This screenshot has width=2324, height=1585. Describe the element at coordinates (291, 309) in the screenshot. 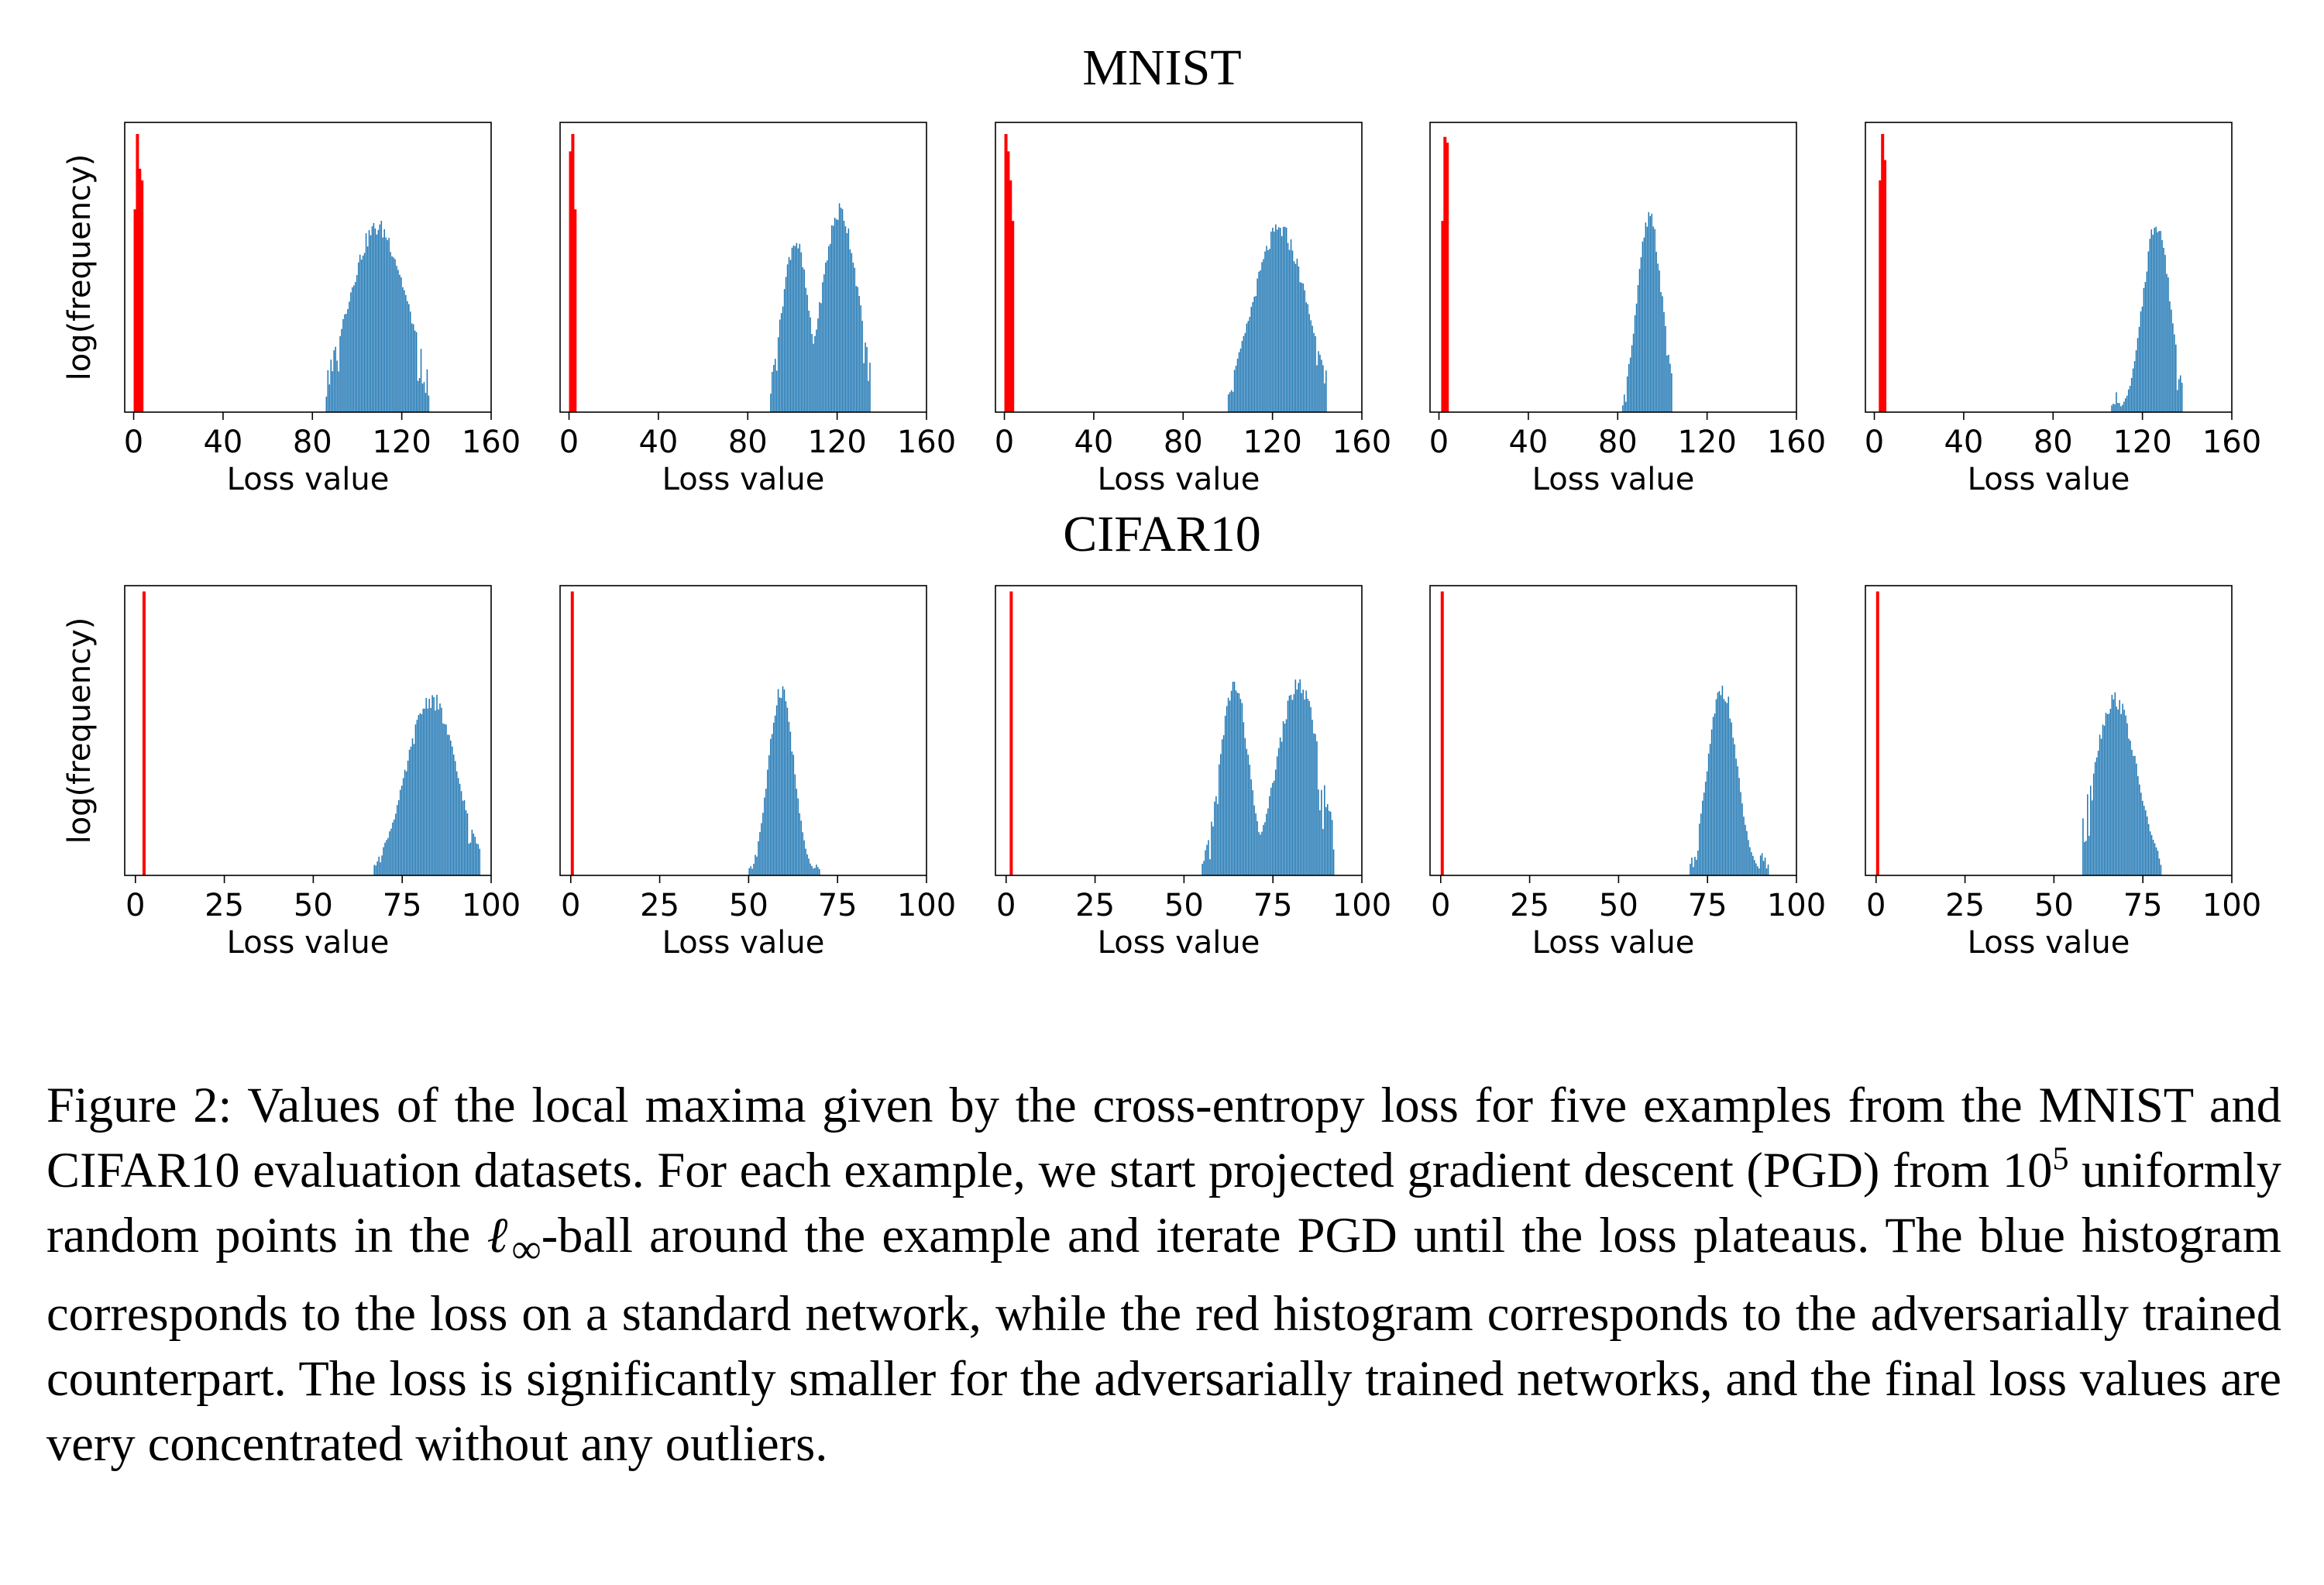

I see `histogram-panel: 0 40 80 120 160 Loss value log(frequency)` at that location.